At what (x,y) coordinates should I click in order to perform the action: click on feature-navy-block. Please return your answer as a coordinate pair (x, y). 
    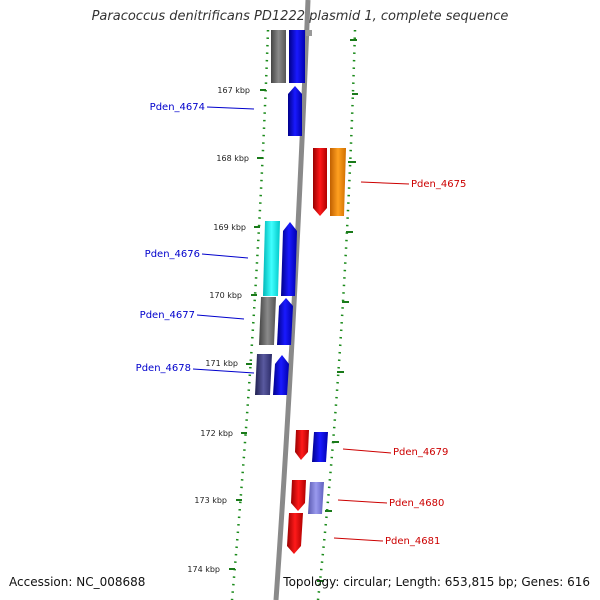
    Looking at the image, I should click on (263, 374).